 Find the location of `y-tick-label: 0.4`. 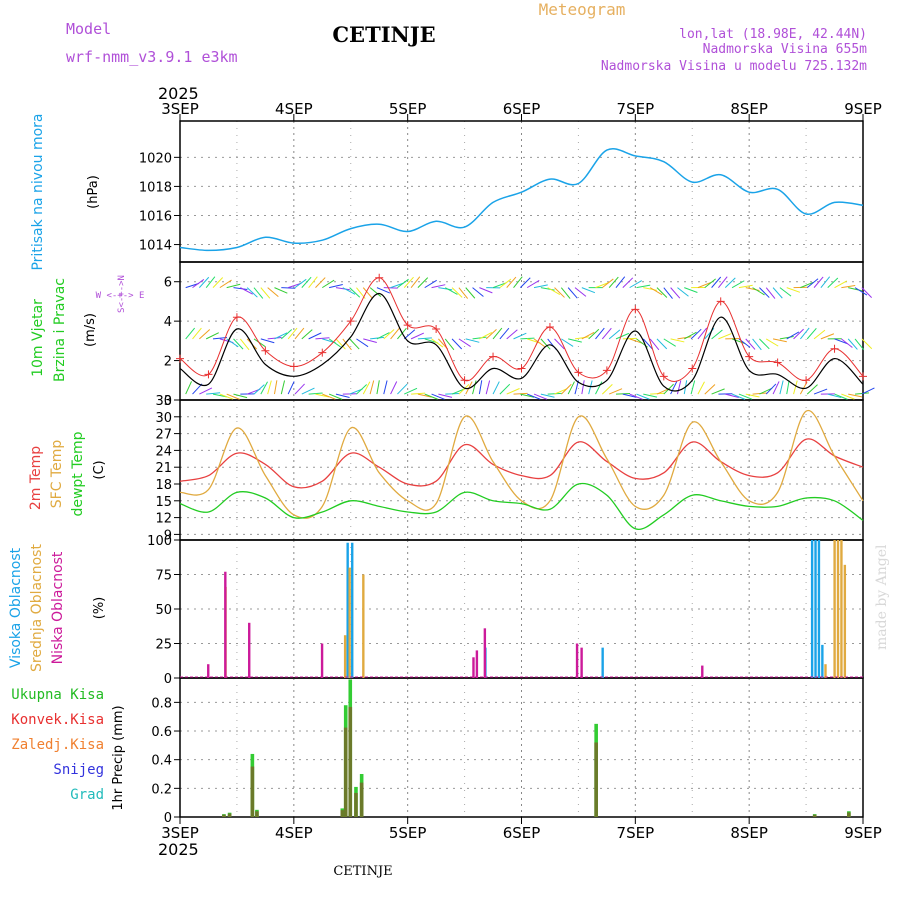

y-tick-label: 0.4 is located at coordinates (161, 761).